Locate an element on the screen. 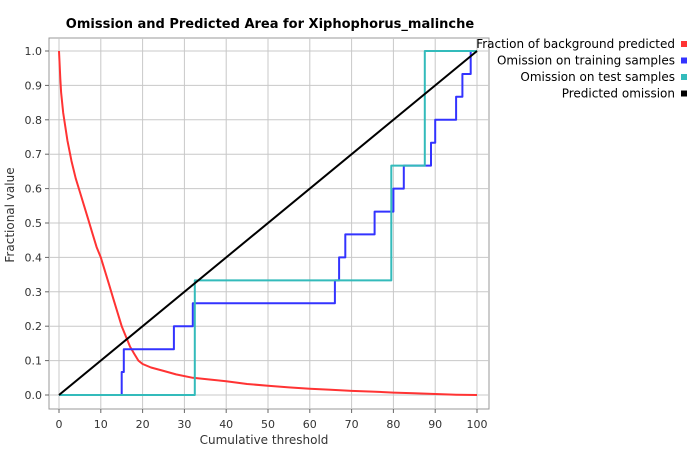 Image resolution: width=700 pixels, height=450 pixels. x-tick-label: 30 is located at coordinates (184, 424).